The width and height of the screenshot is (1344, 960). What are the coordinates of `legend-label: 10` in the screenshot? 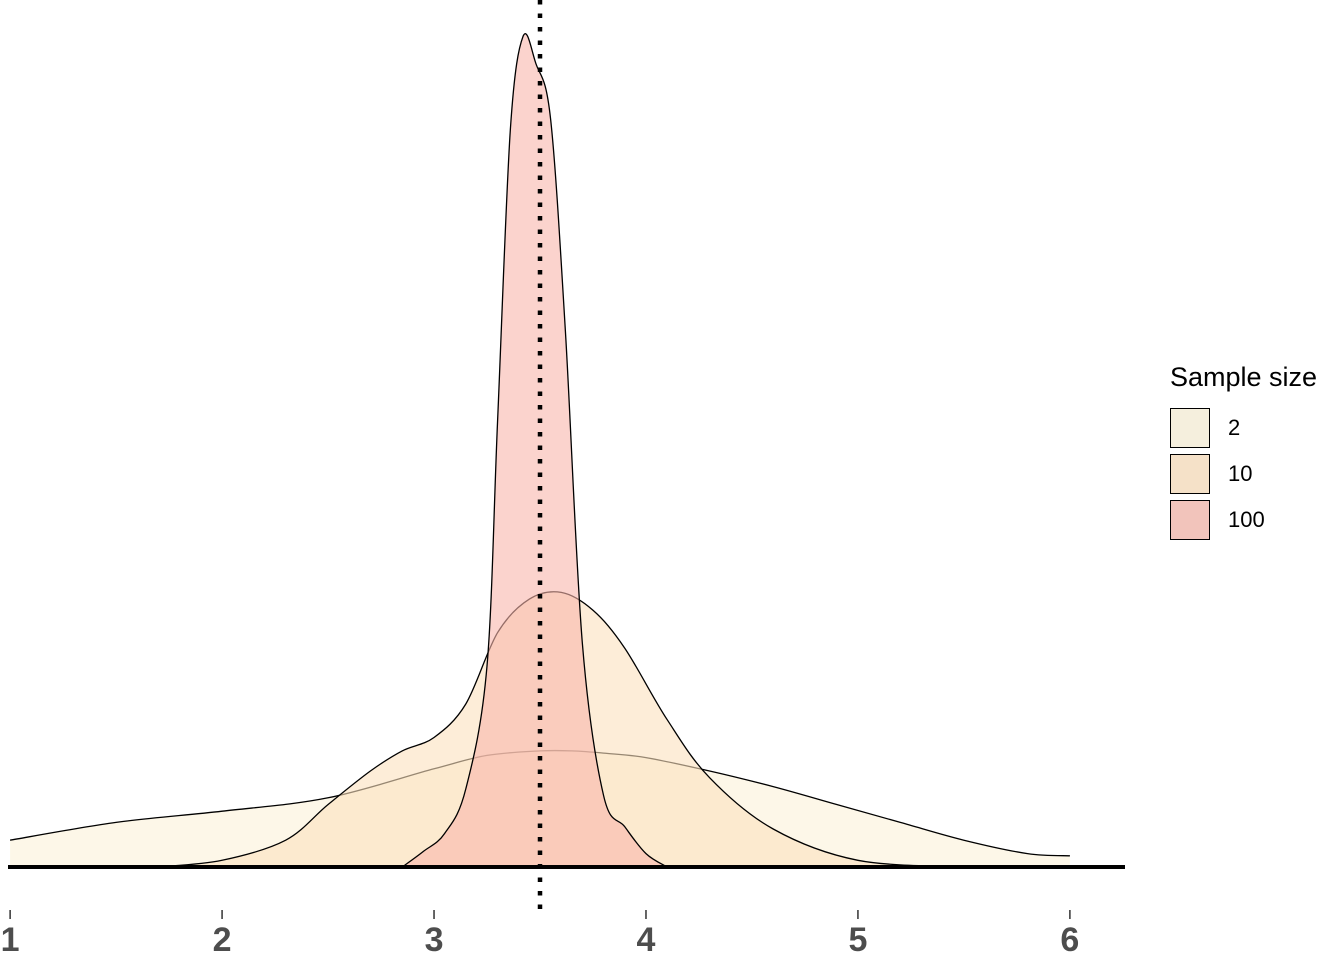 It's located at (1240, 473).